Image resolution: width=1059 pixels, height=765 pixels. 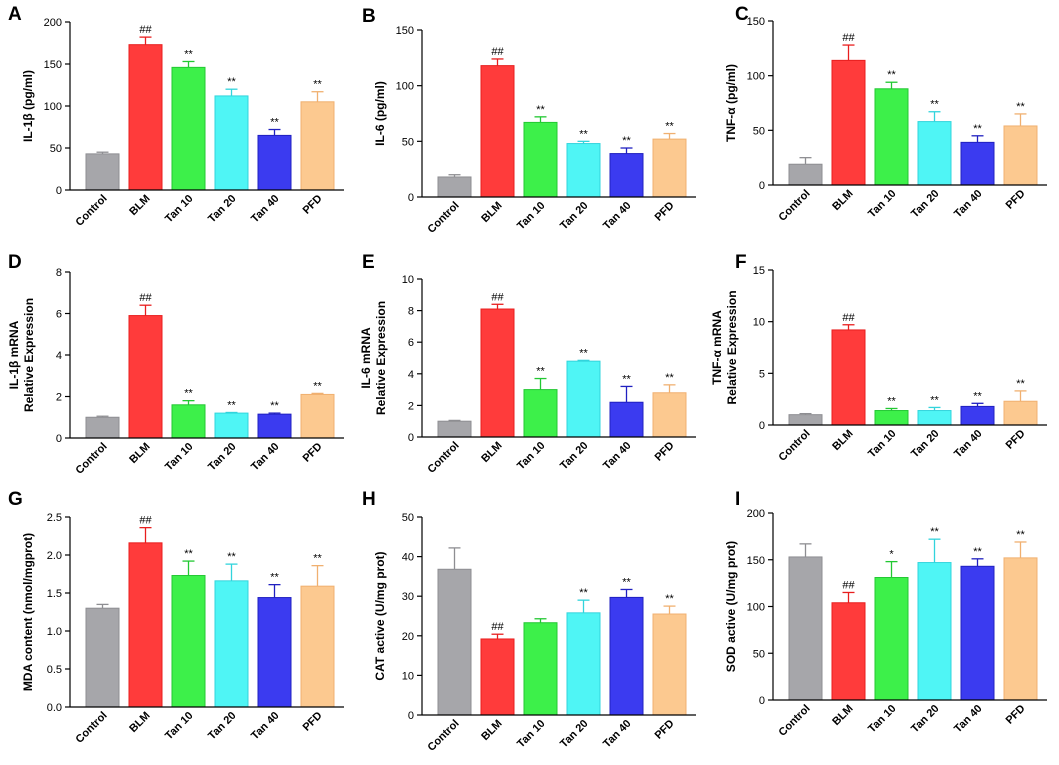 I want to click on panel-c-mark-3: **, so click(x=934, y=105).